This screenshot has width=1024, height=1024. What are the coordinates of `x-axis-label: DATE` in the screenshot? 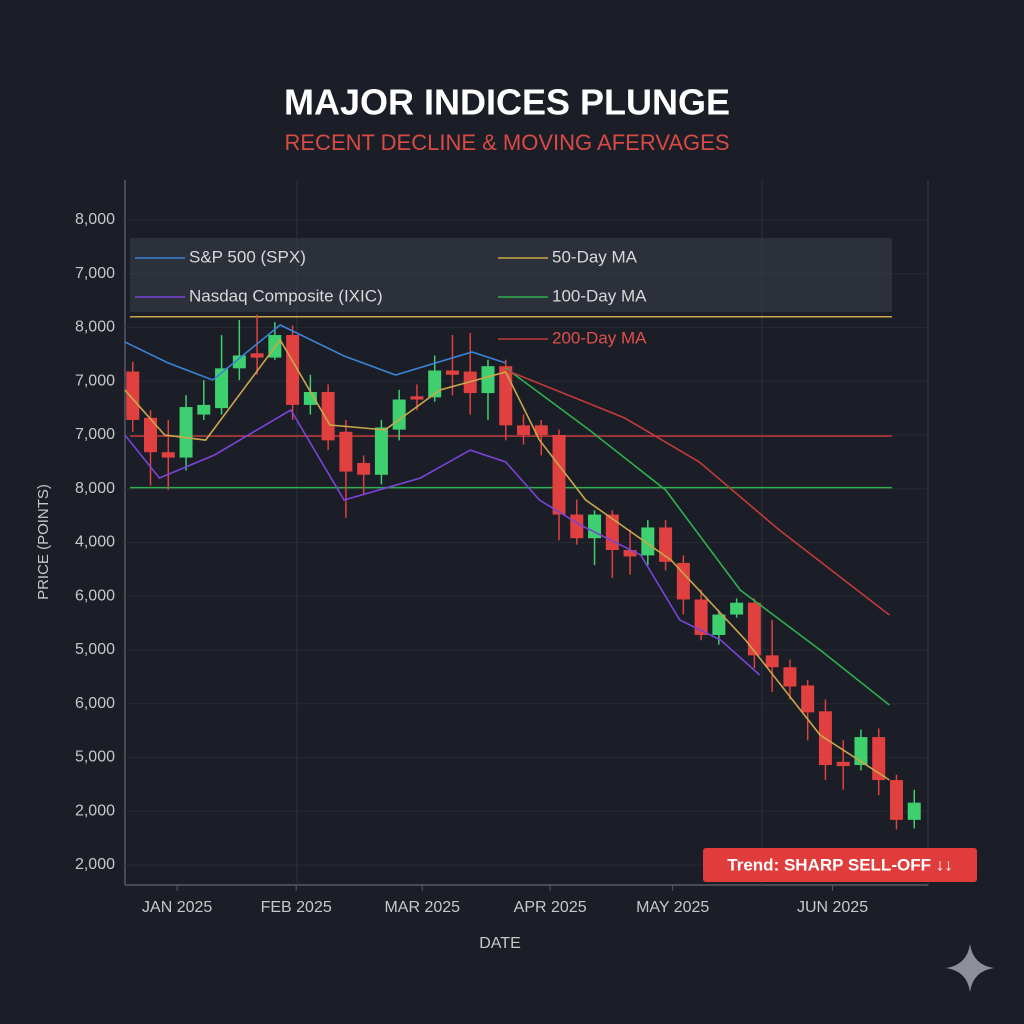 It's located at (499, 943).